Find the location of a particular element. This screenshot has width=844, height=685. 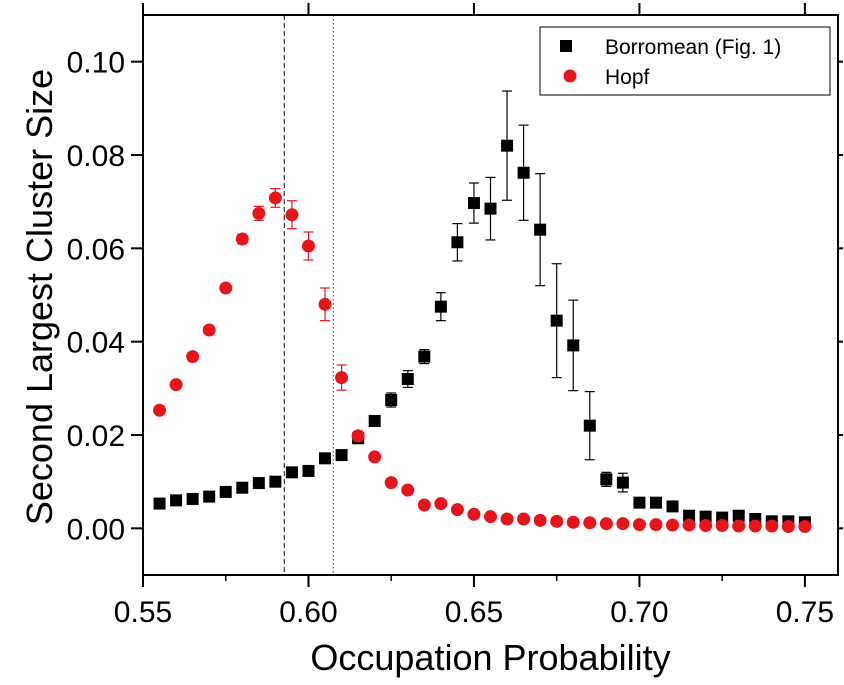

x-tick-label: 0.60 is located at coordinates (308, 612).